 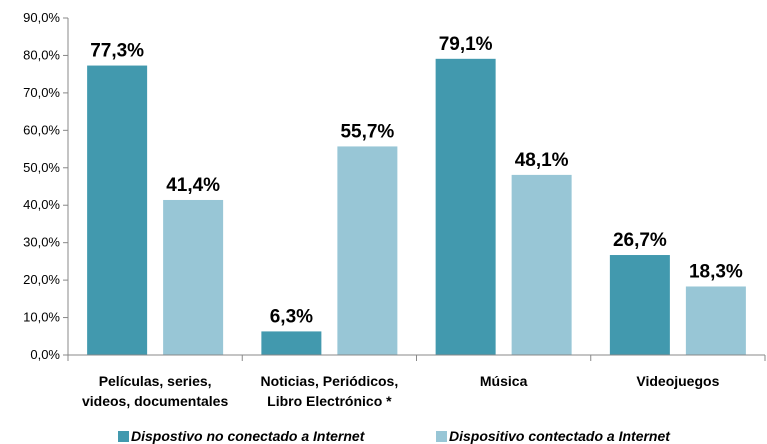 What do you see at coordinates (640, 240) in the screenshot?
I see `data-label: 26,7%` at bounding box center [640, 240].